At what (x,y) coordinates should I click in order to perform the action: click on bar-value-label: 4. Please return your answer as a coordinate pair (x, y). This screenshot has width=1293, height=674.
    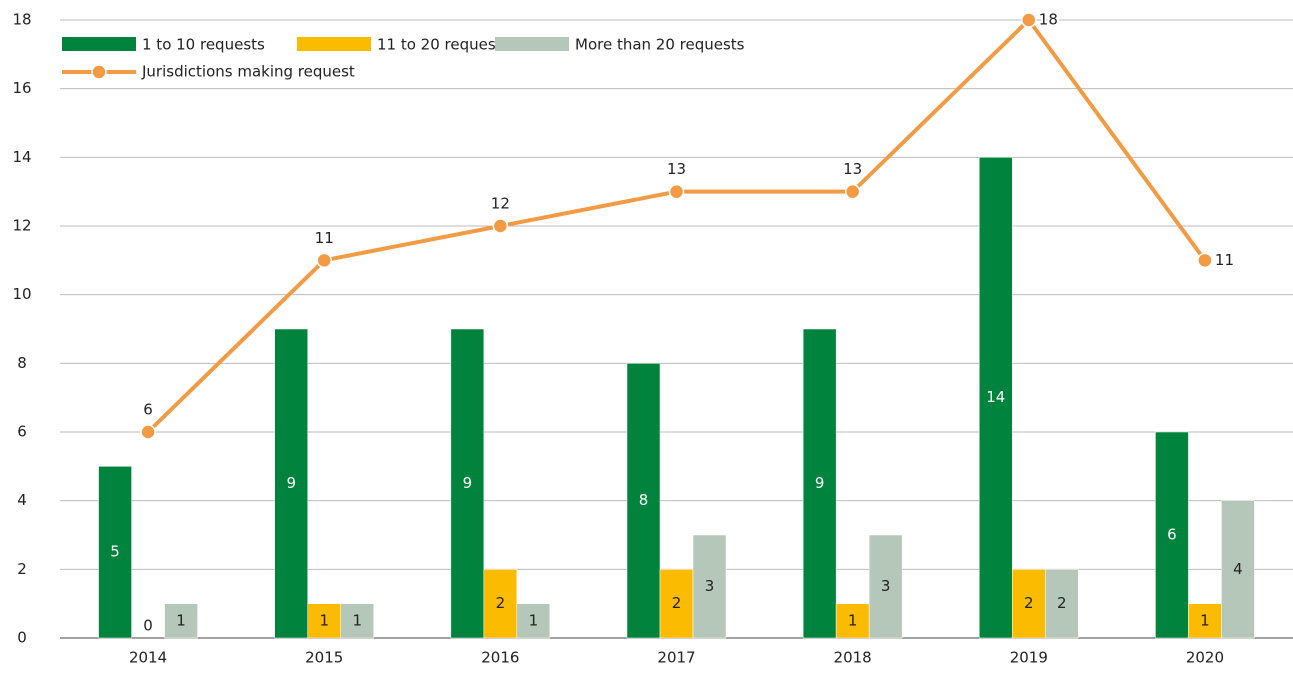
    Looking at the image, I should click on (1238, 569).